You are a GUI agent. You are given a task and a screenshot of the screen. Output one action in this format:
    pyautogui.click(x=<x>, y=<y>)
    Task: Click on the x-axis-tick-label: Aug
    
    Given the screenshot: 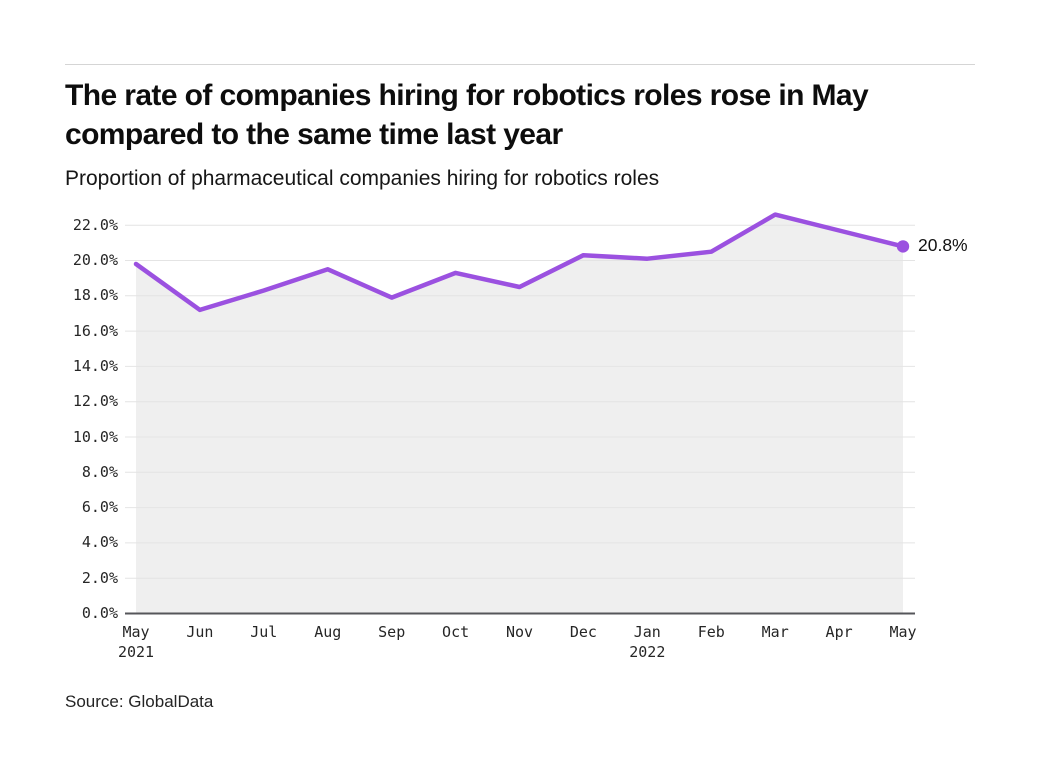 What is the action you would take?
    pyautogui.click(x=328, y=632)
    